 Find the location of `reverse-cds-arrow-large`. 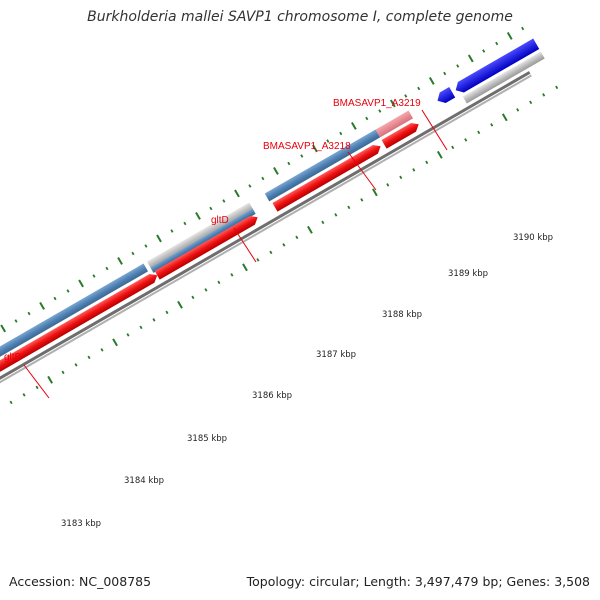

reverse-cds-arrow-large is located at coordinates (497, 65).